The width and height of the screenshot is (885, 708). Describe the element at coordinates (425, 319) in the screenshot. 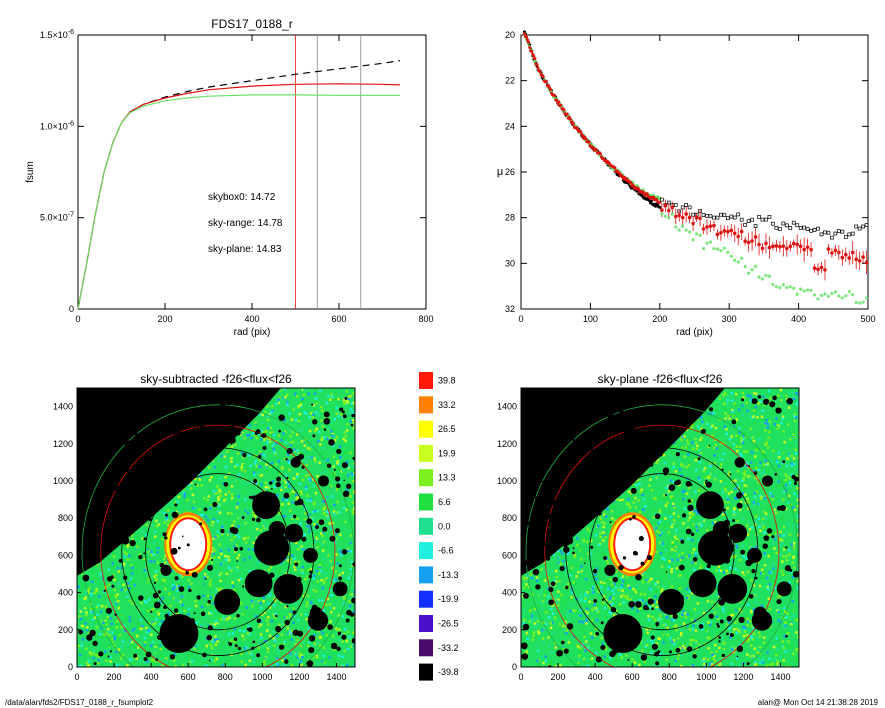

I see `x-tick-label: 800` at that location.